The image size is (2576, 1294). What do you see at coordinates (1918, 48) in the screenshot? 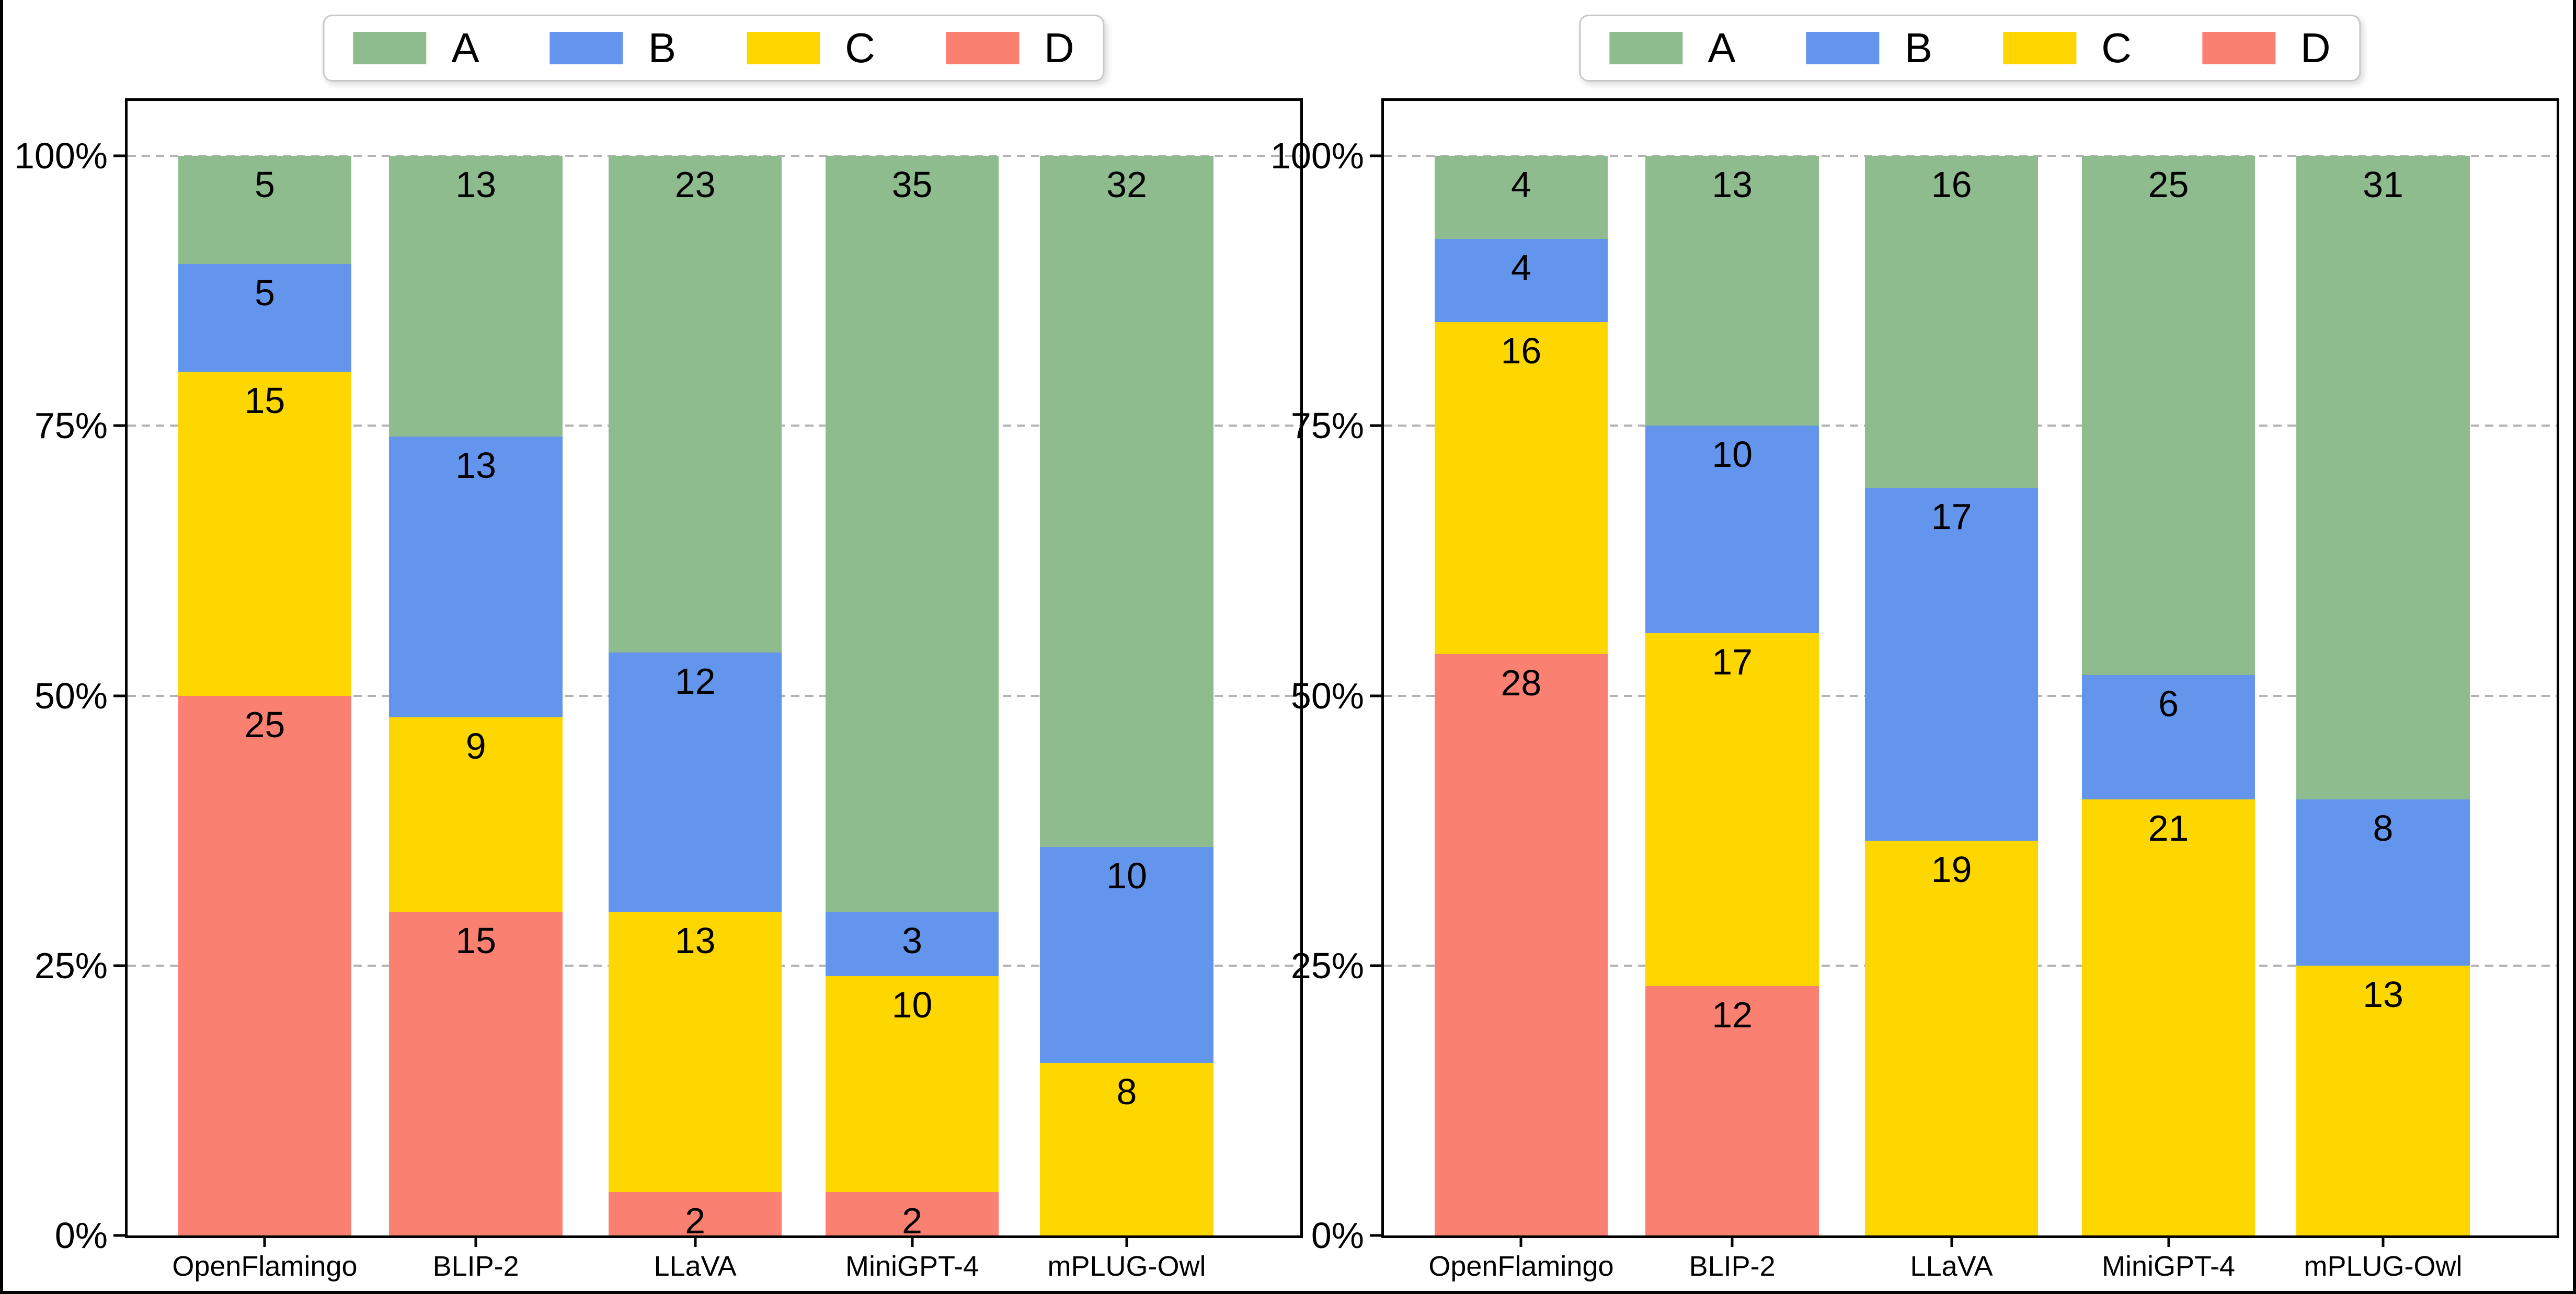
I see `legend-label-b: B` at bounding box center [1918, 48].